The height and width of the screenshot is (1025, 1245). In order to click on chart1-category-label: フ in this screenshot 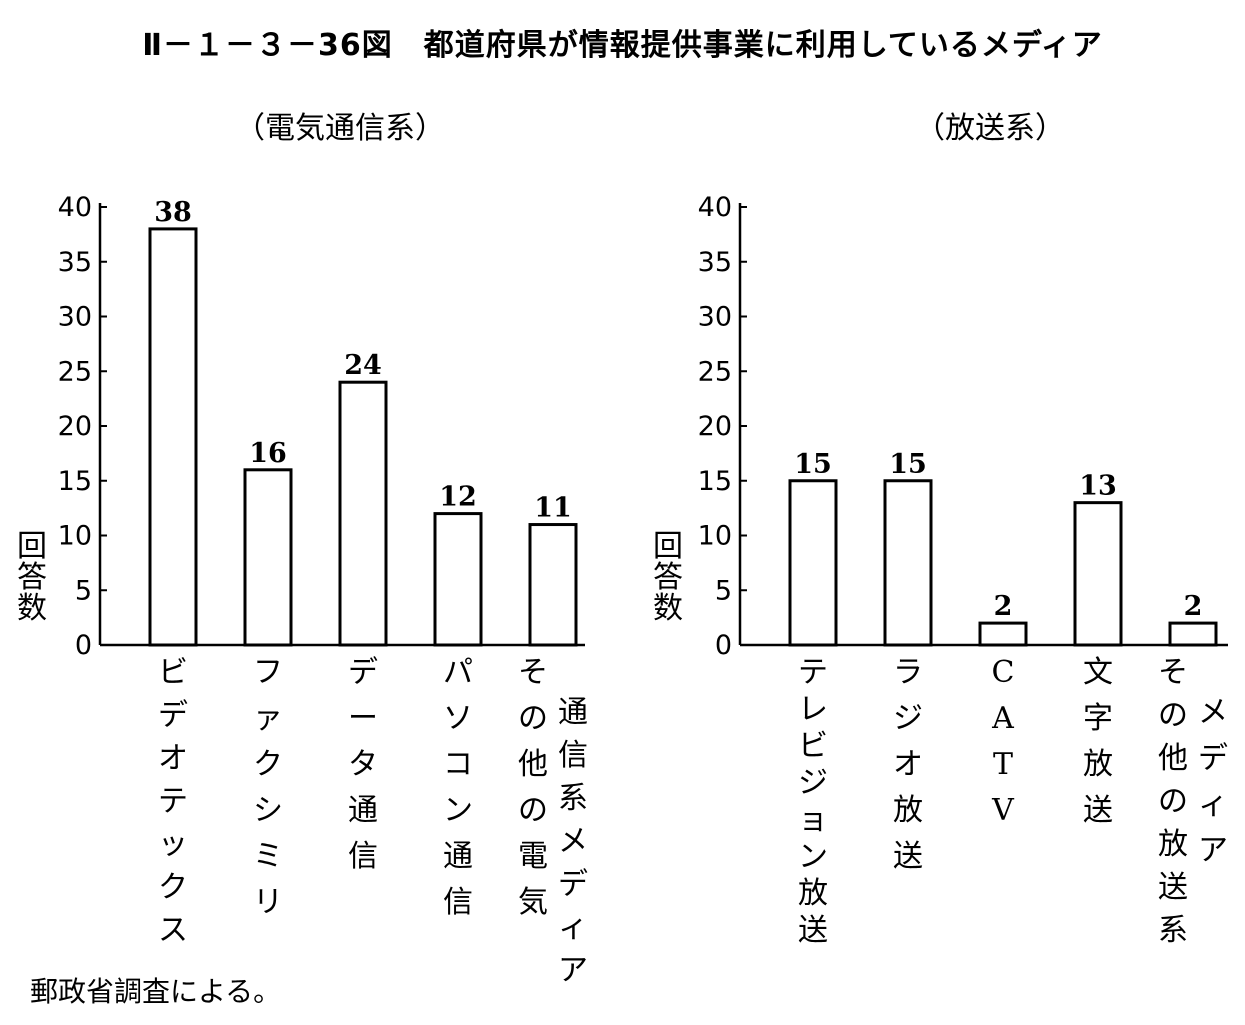, I will do `click(268, 672)`.